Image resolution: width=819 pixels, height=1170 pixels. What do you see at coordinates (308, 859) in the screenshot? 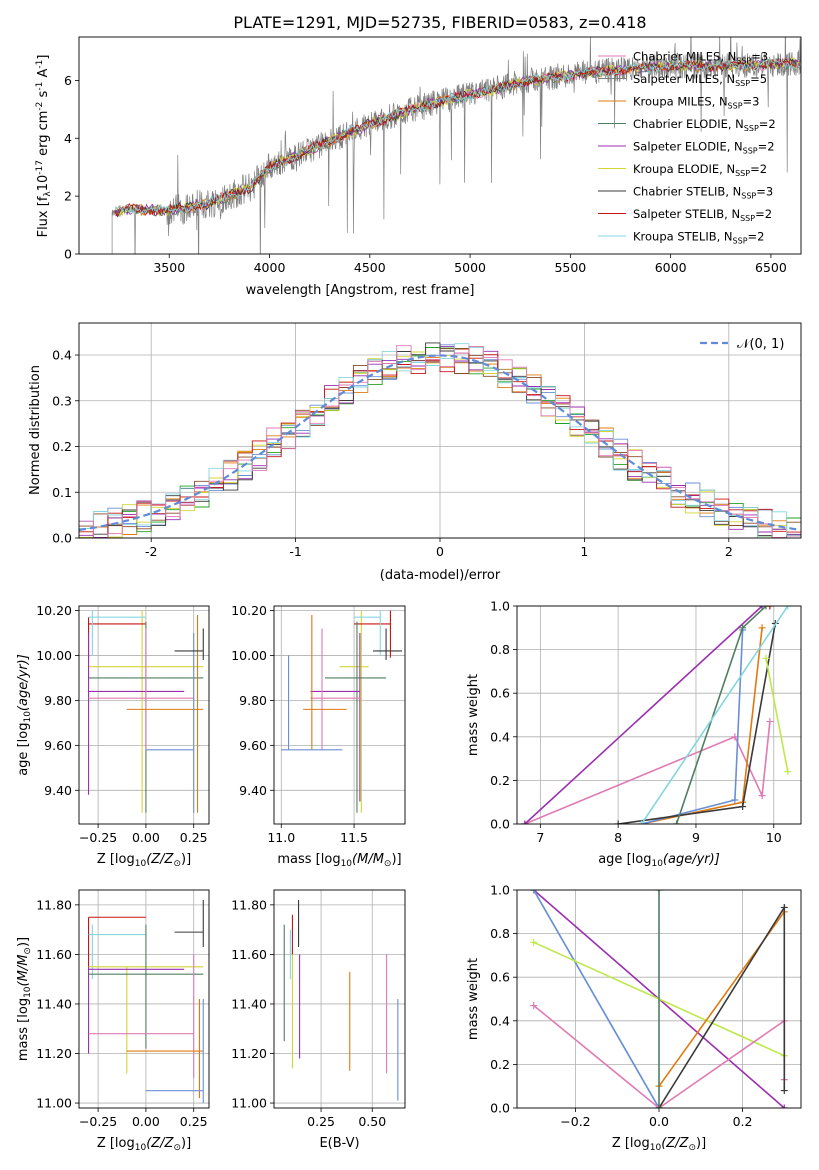
I see `x-axis-label-part: mass [log` at bounding box center [308, 859].